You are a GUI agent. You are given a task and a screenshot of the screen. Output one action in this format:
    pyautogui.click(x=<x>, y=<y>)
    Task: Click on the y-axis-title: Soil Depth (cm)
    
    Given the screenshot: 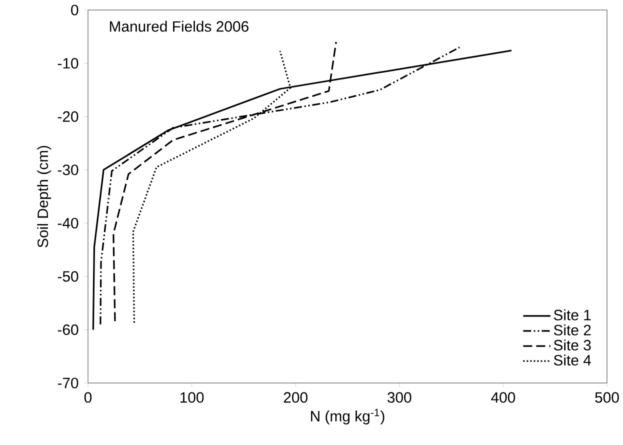 What is the action you would take?
    pyautogui.click(x=44, y=197)
    